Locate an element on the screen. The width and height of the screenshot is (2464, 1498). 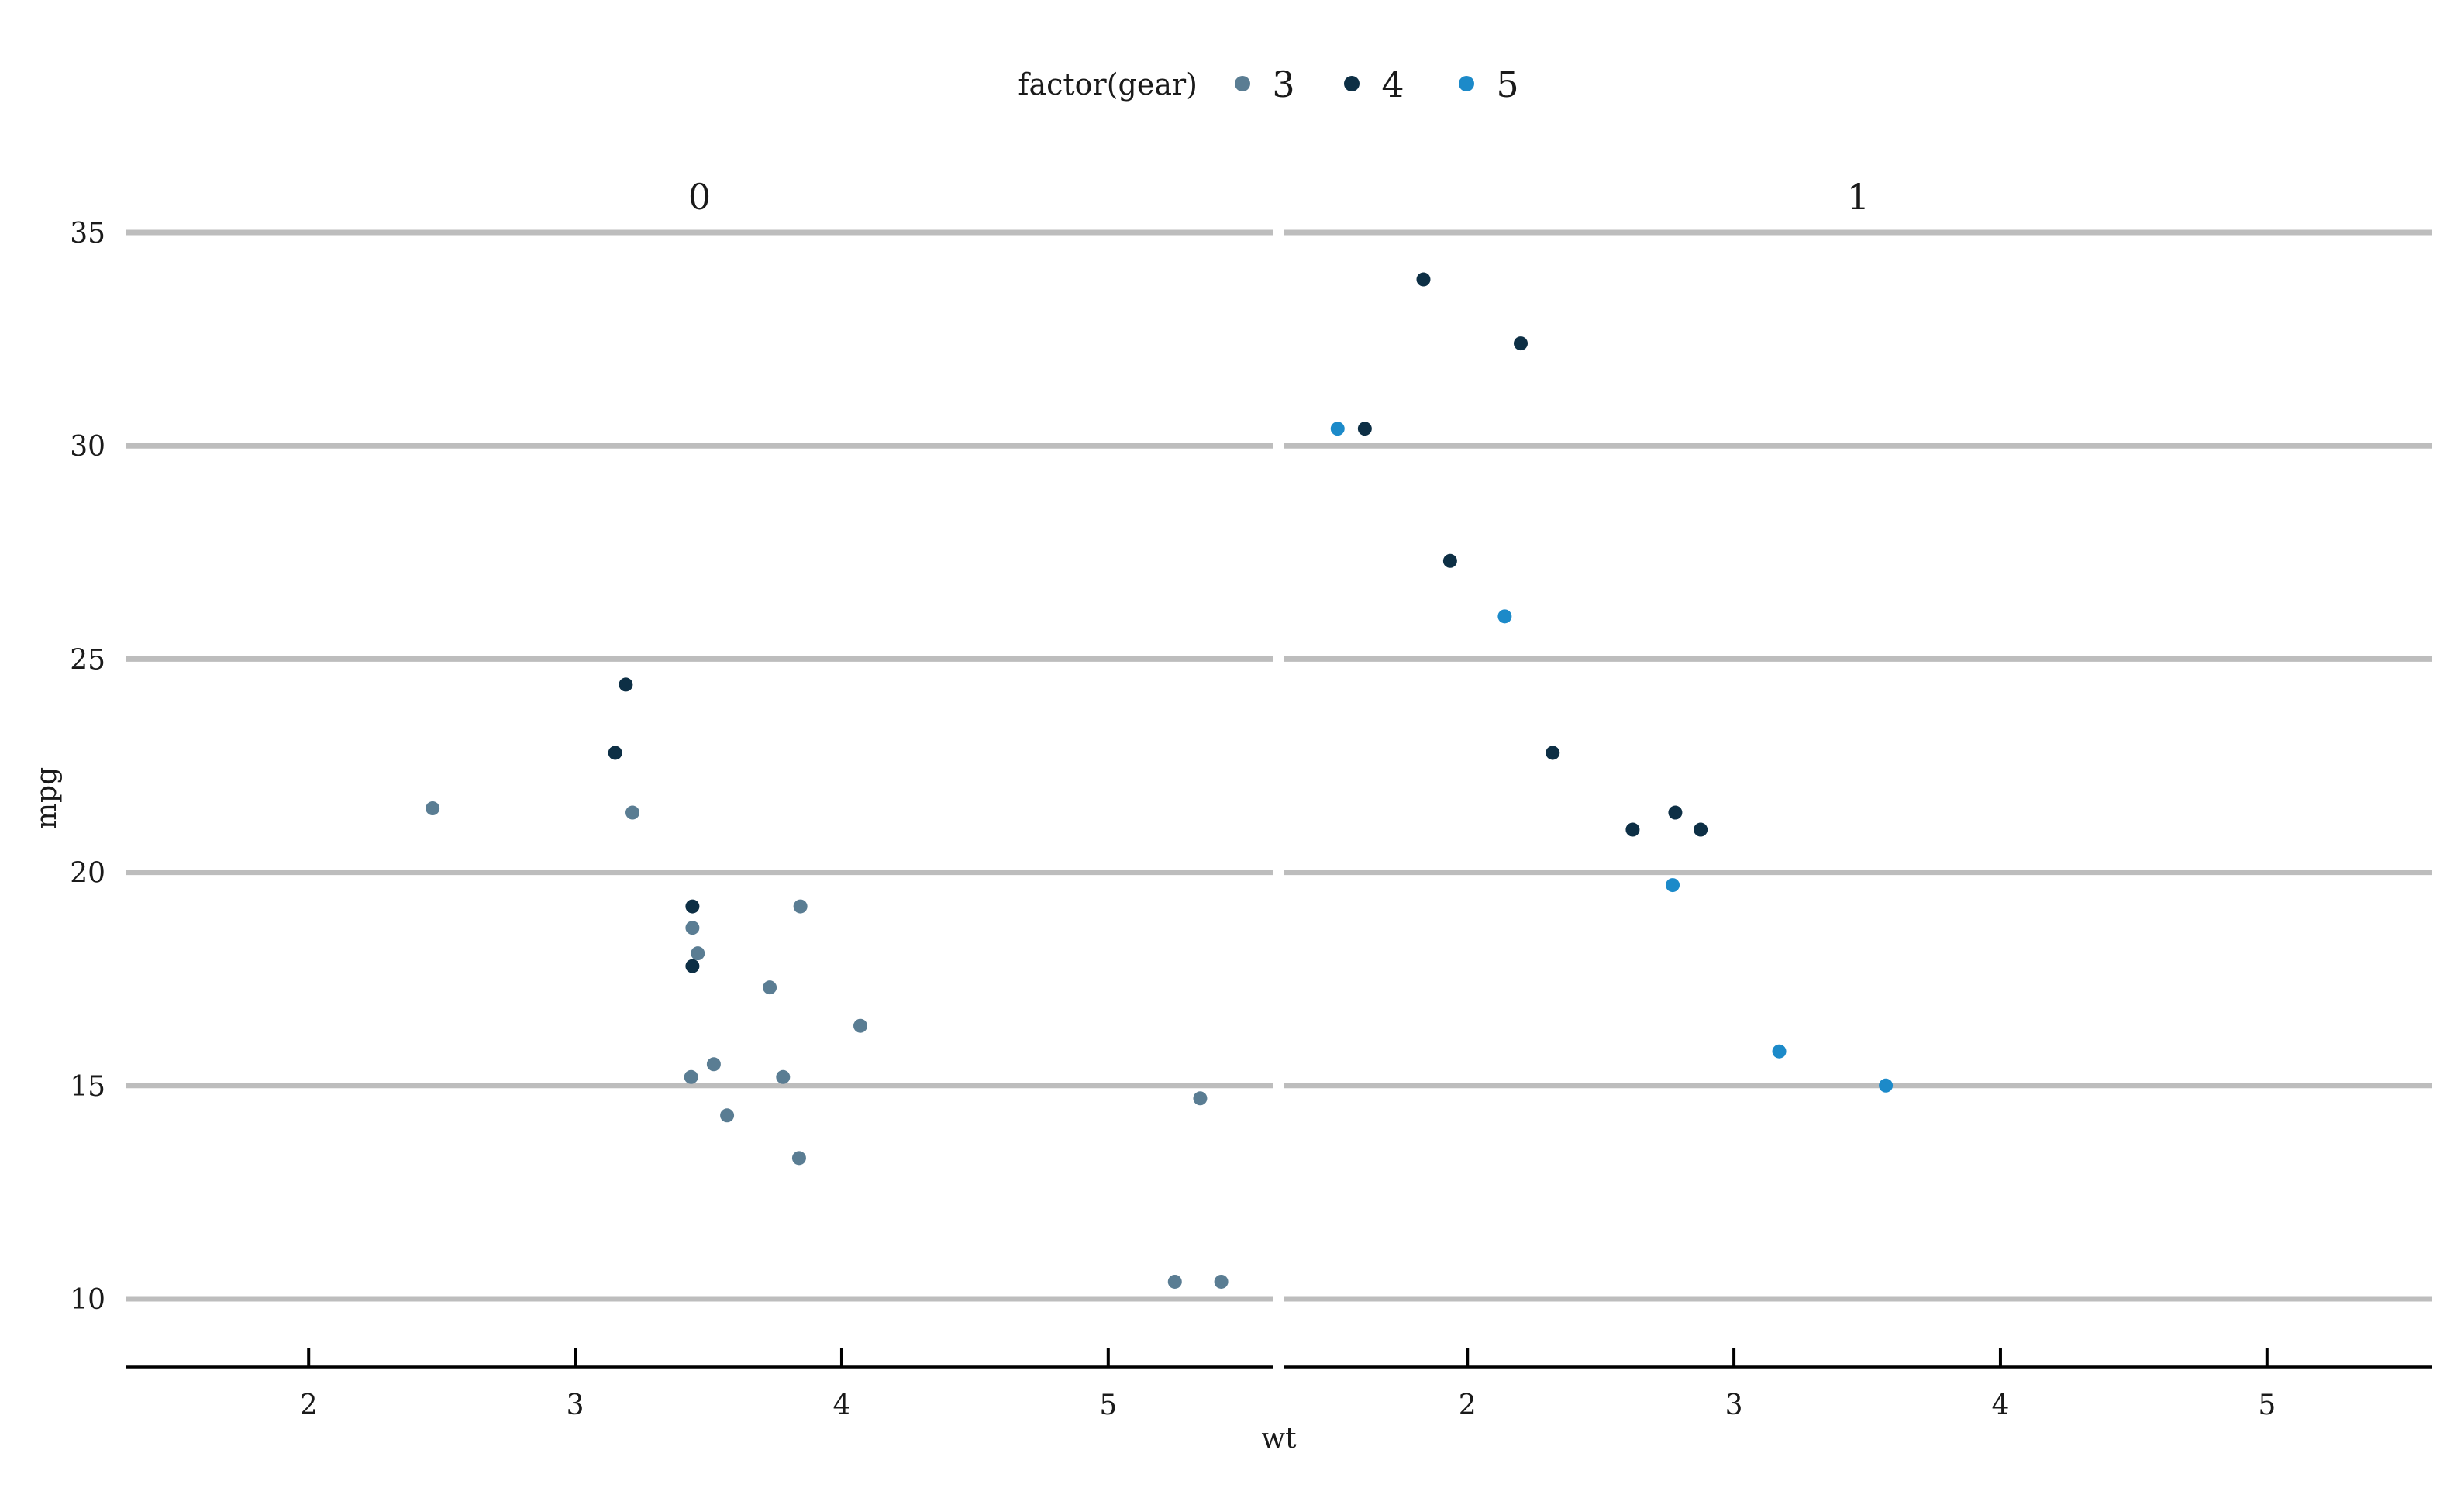
y-axis-title: mpg is located at coordinates (47, 798).